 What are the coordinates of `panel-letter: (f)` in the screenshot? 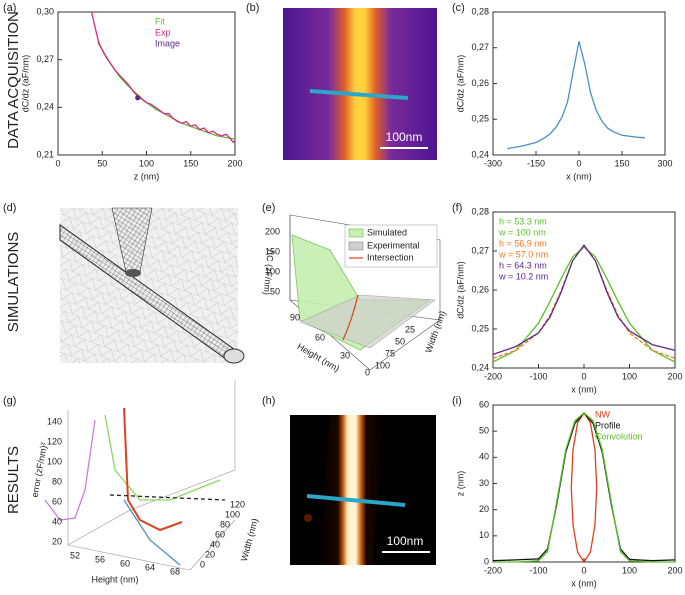 It's located at (457, 208).